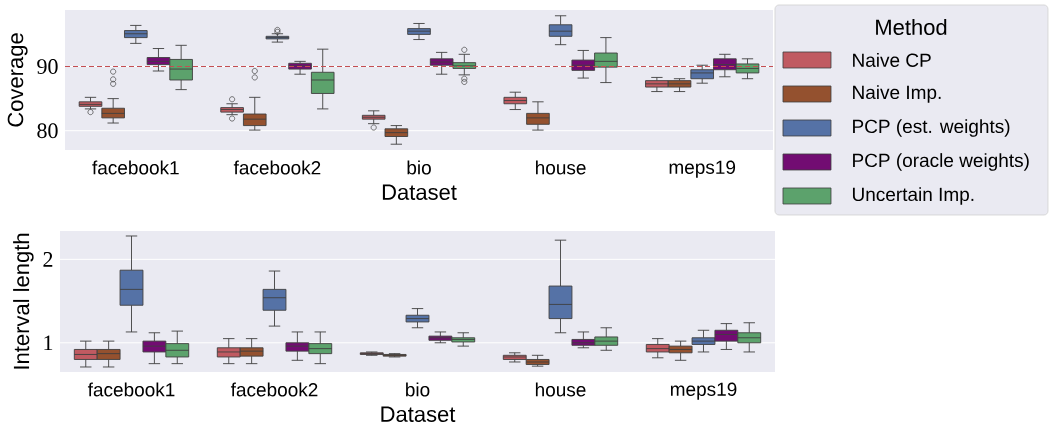 The height and width of the screenshot is (423, 1050). I want to click on legend-label: Uncertain Imp., so click(913, 196).